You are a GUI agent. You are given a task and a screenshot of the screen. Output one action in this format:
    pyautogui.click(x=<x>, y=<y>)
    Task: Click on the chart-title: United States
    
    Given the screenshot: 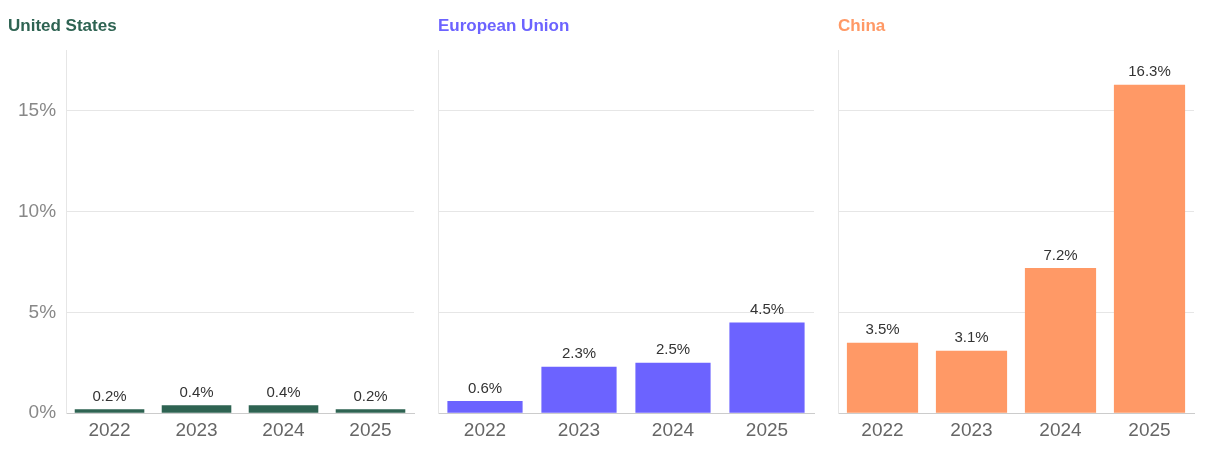 What is the action you would take?
    pyautogui.click(x=62, y=25)
    